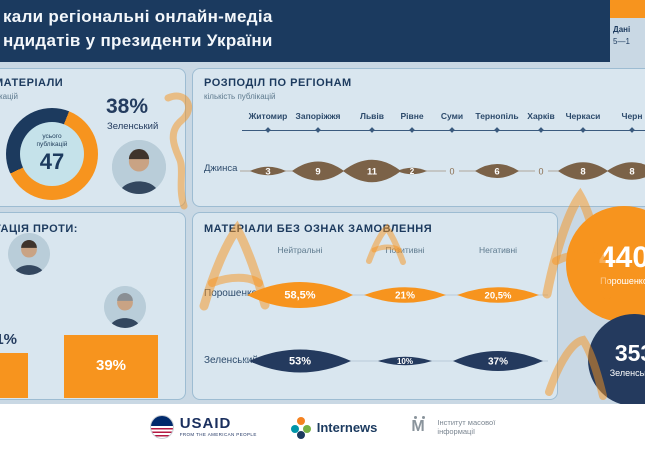  I want to click on imi-logo: М Інститут масової інформації, so click(453, 427).